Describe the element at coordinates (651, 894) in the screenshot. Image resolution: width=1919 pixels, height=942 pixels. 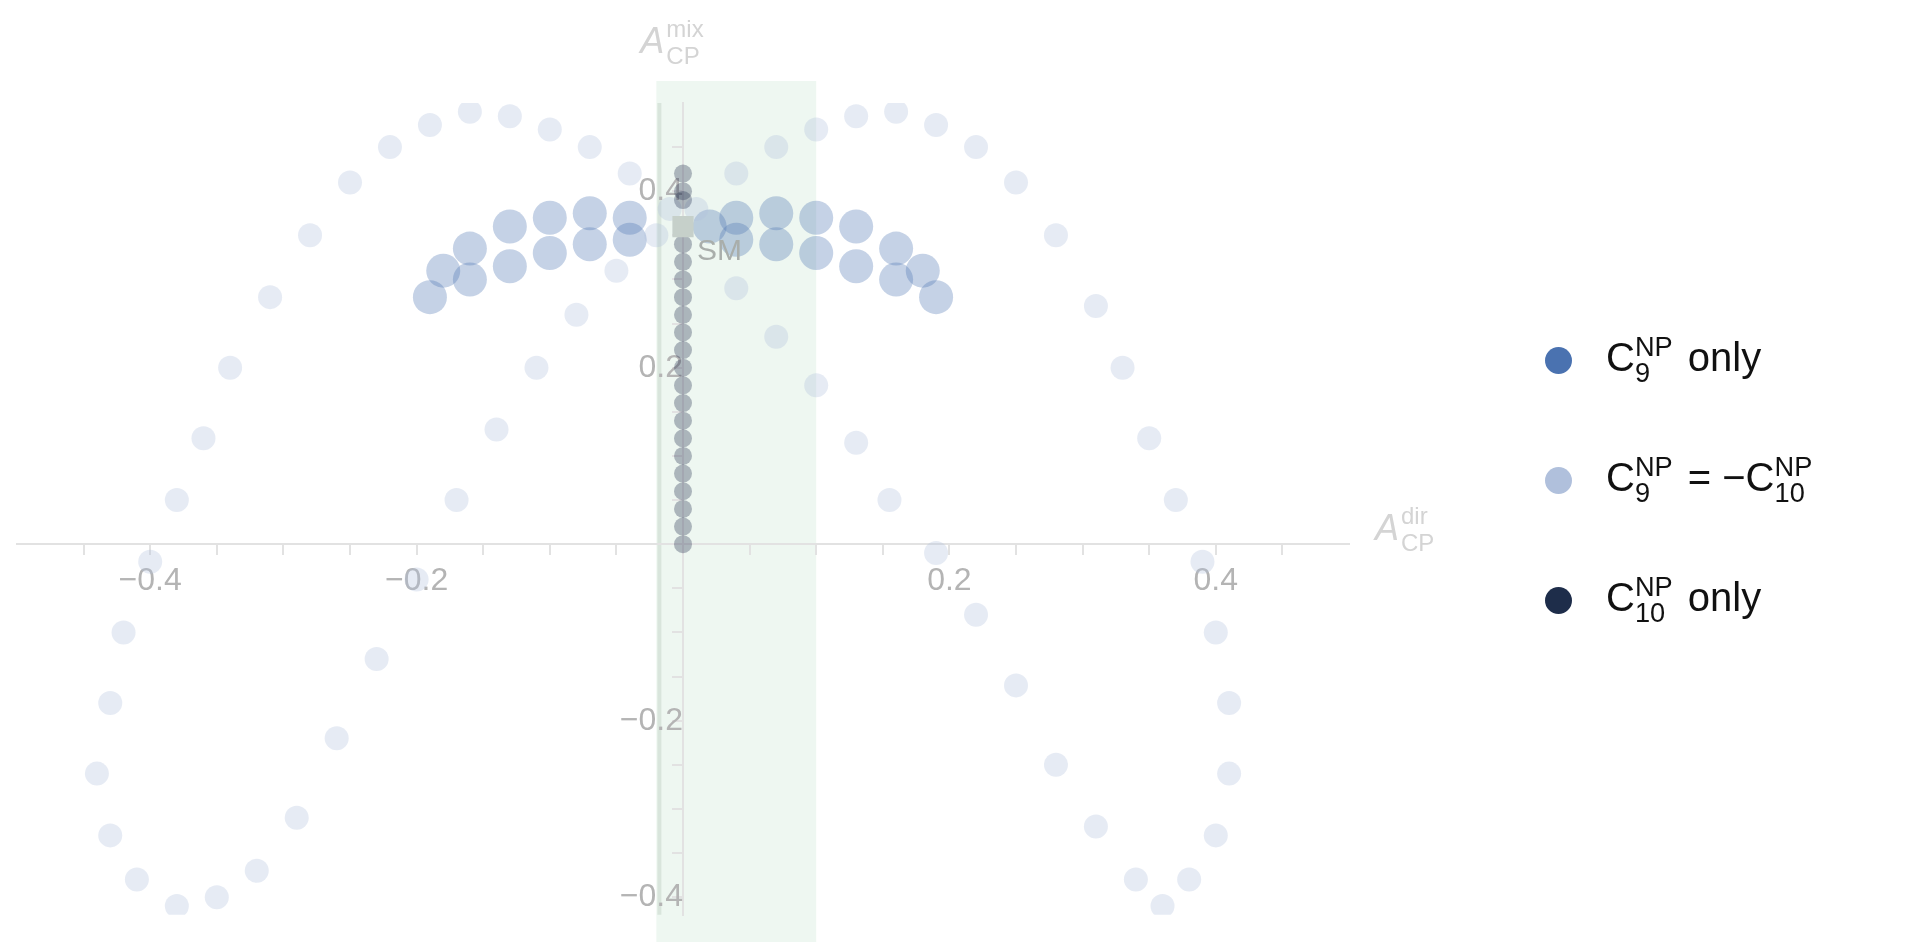
I see `y-tick-label: −0.4` at that location.